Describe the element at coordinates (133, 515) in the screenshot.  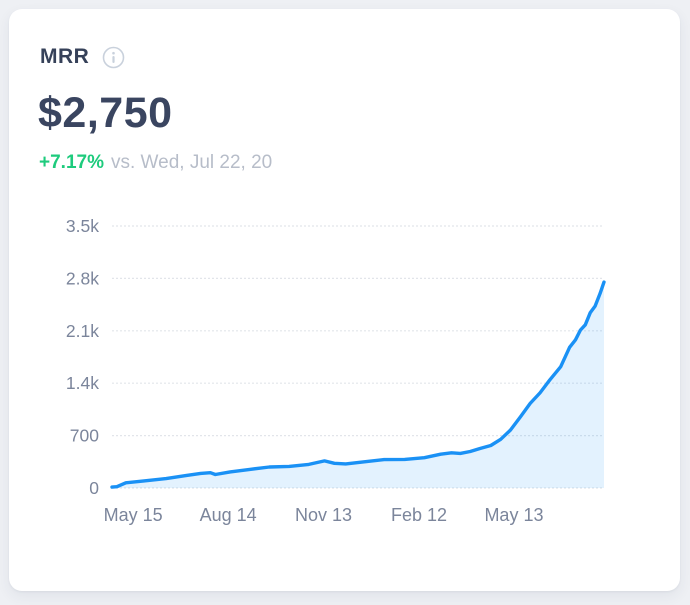
I see `x-axis-tick-label: May 15` at that location.